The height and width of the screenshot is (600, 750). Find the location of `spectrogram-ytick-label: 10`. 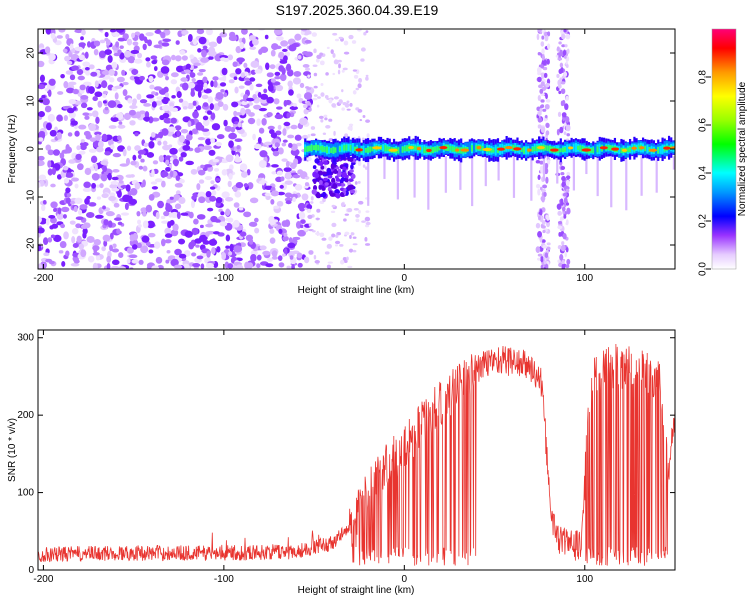

spectrogram-ytick-label: 10 is located at coordinates (31, 101).